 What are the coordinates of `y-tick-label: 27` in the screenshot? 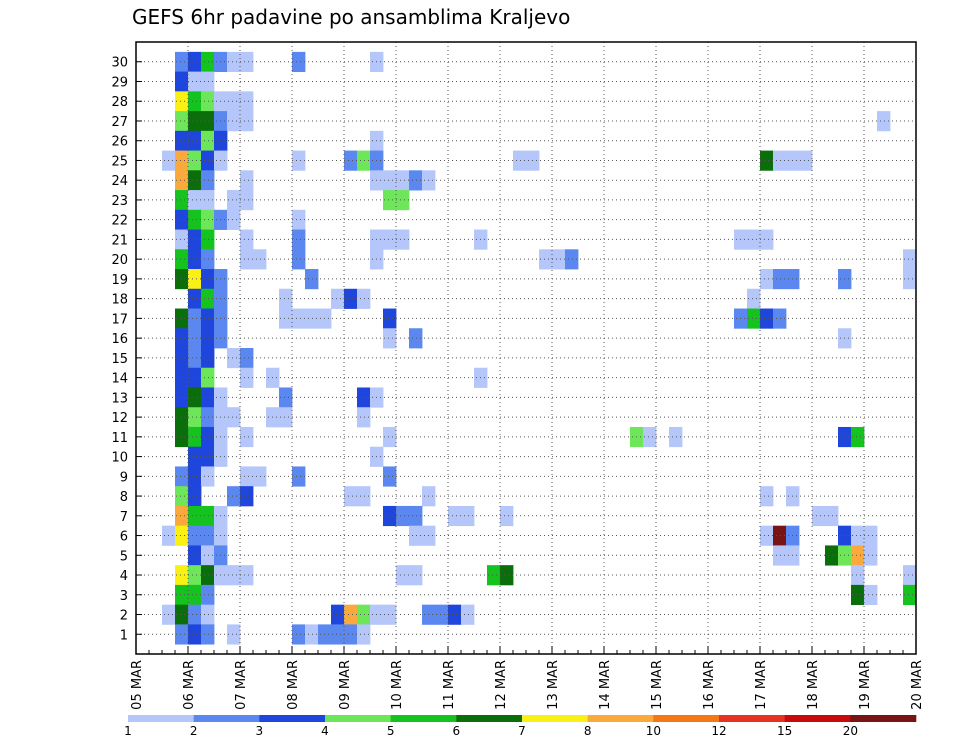 It's located at (119, 122).